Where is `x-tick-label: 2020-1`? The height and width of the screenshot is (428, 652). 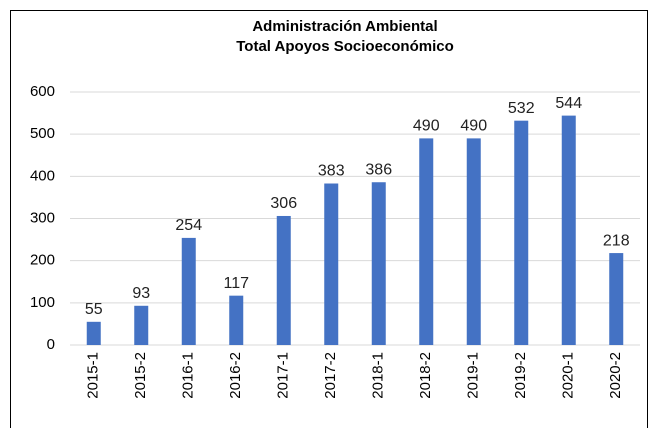 x-tick-label: 2020-1 is located at coordinates (568, 375).